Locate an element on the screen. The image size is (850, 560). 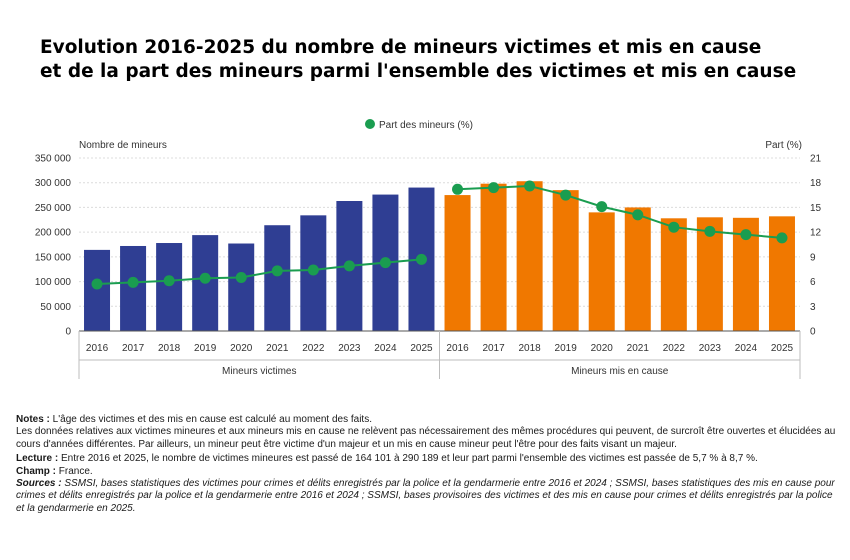
y-tick-left-label: 0 is located at coordinates (68, 332).